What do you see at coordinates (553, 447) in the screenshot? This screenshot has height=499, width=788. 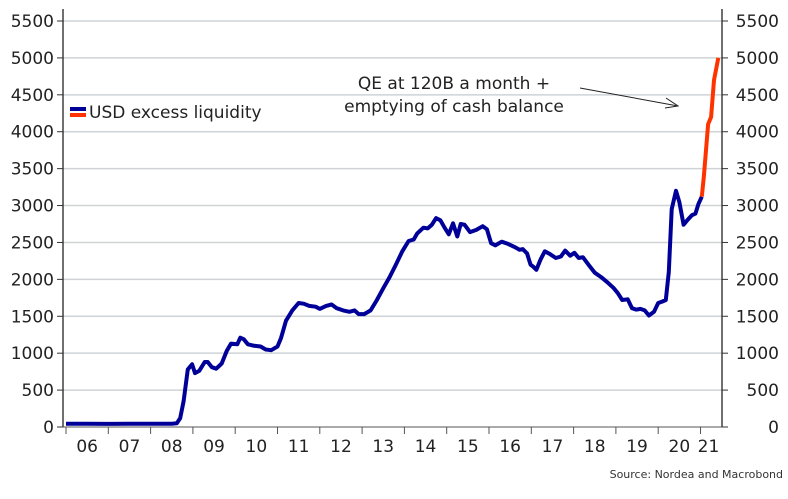 I see `x-tick-label: 17` at bounding box center [553, 447].